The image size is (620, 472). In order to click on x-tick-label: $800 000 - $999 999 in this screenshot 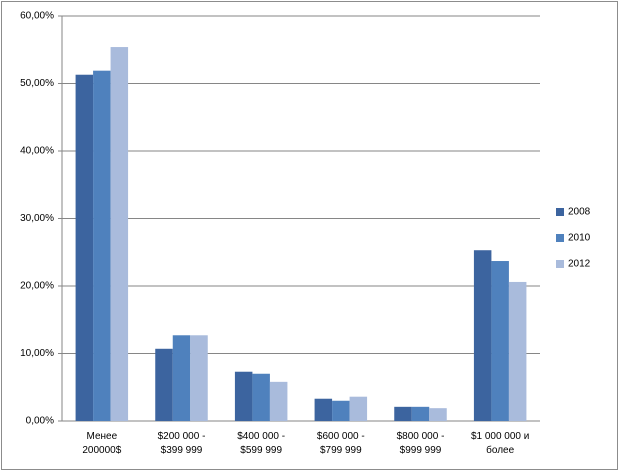, I will do `click(420, 443)`.